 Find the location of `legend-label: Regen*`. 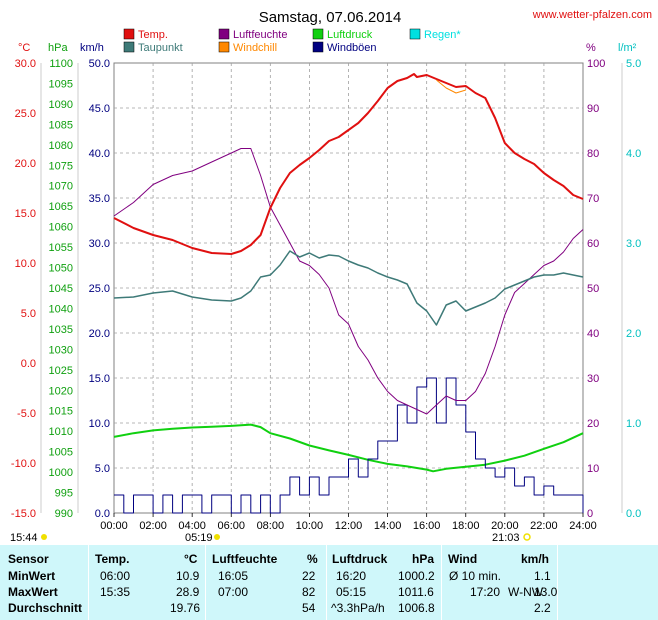

legend-label: Regen* is located at coordinates (442, 35).